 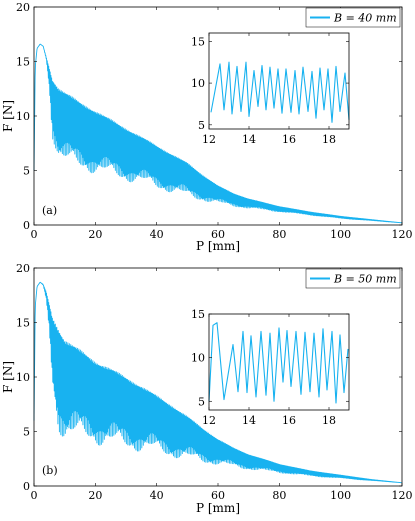 What do you see at coordinates (365, 18) in the screenshot?
I see `legend-label: B = 40 mm` at bounding box center [365, 18].